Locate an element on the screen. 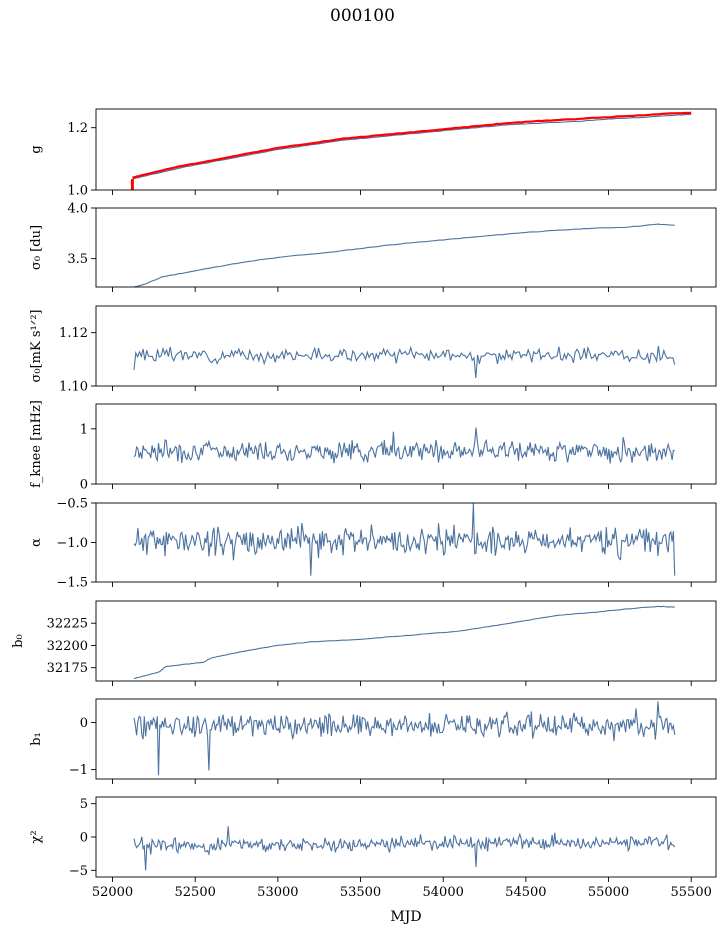 This screenshot has width=725, height=936. x-tick-label: 53000 is located at coordinates (277, 892).